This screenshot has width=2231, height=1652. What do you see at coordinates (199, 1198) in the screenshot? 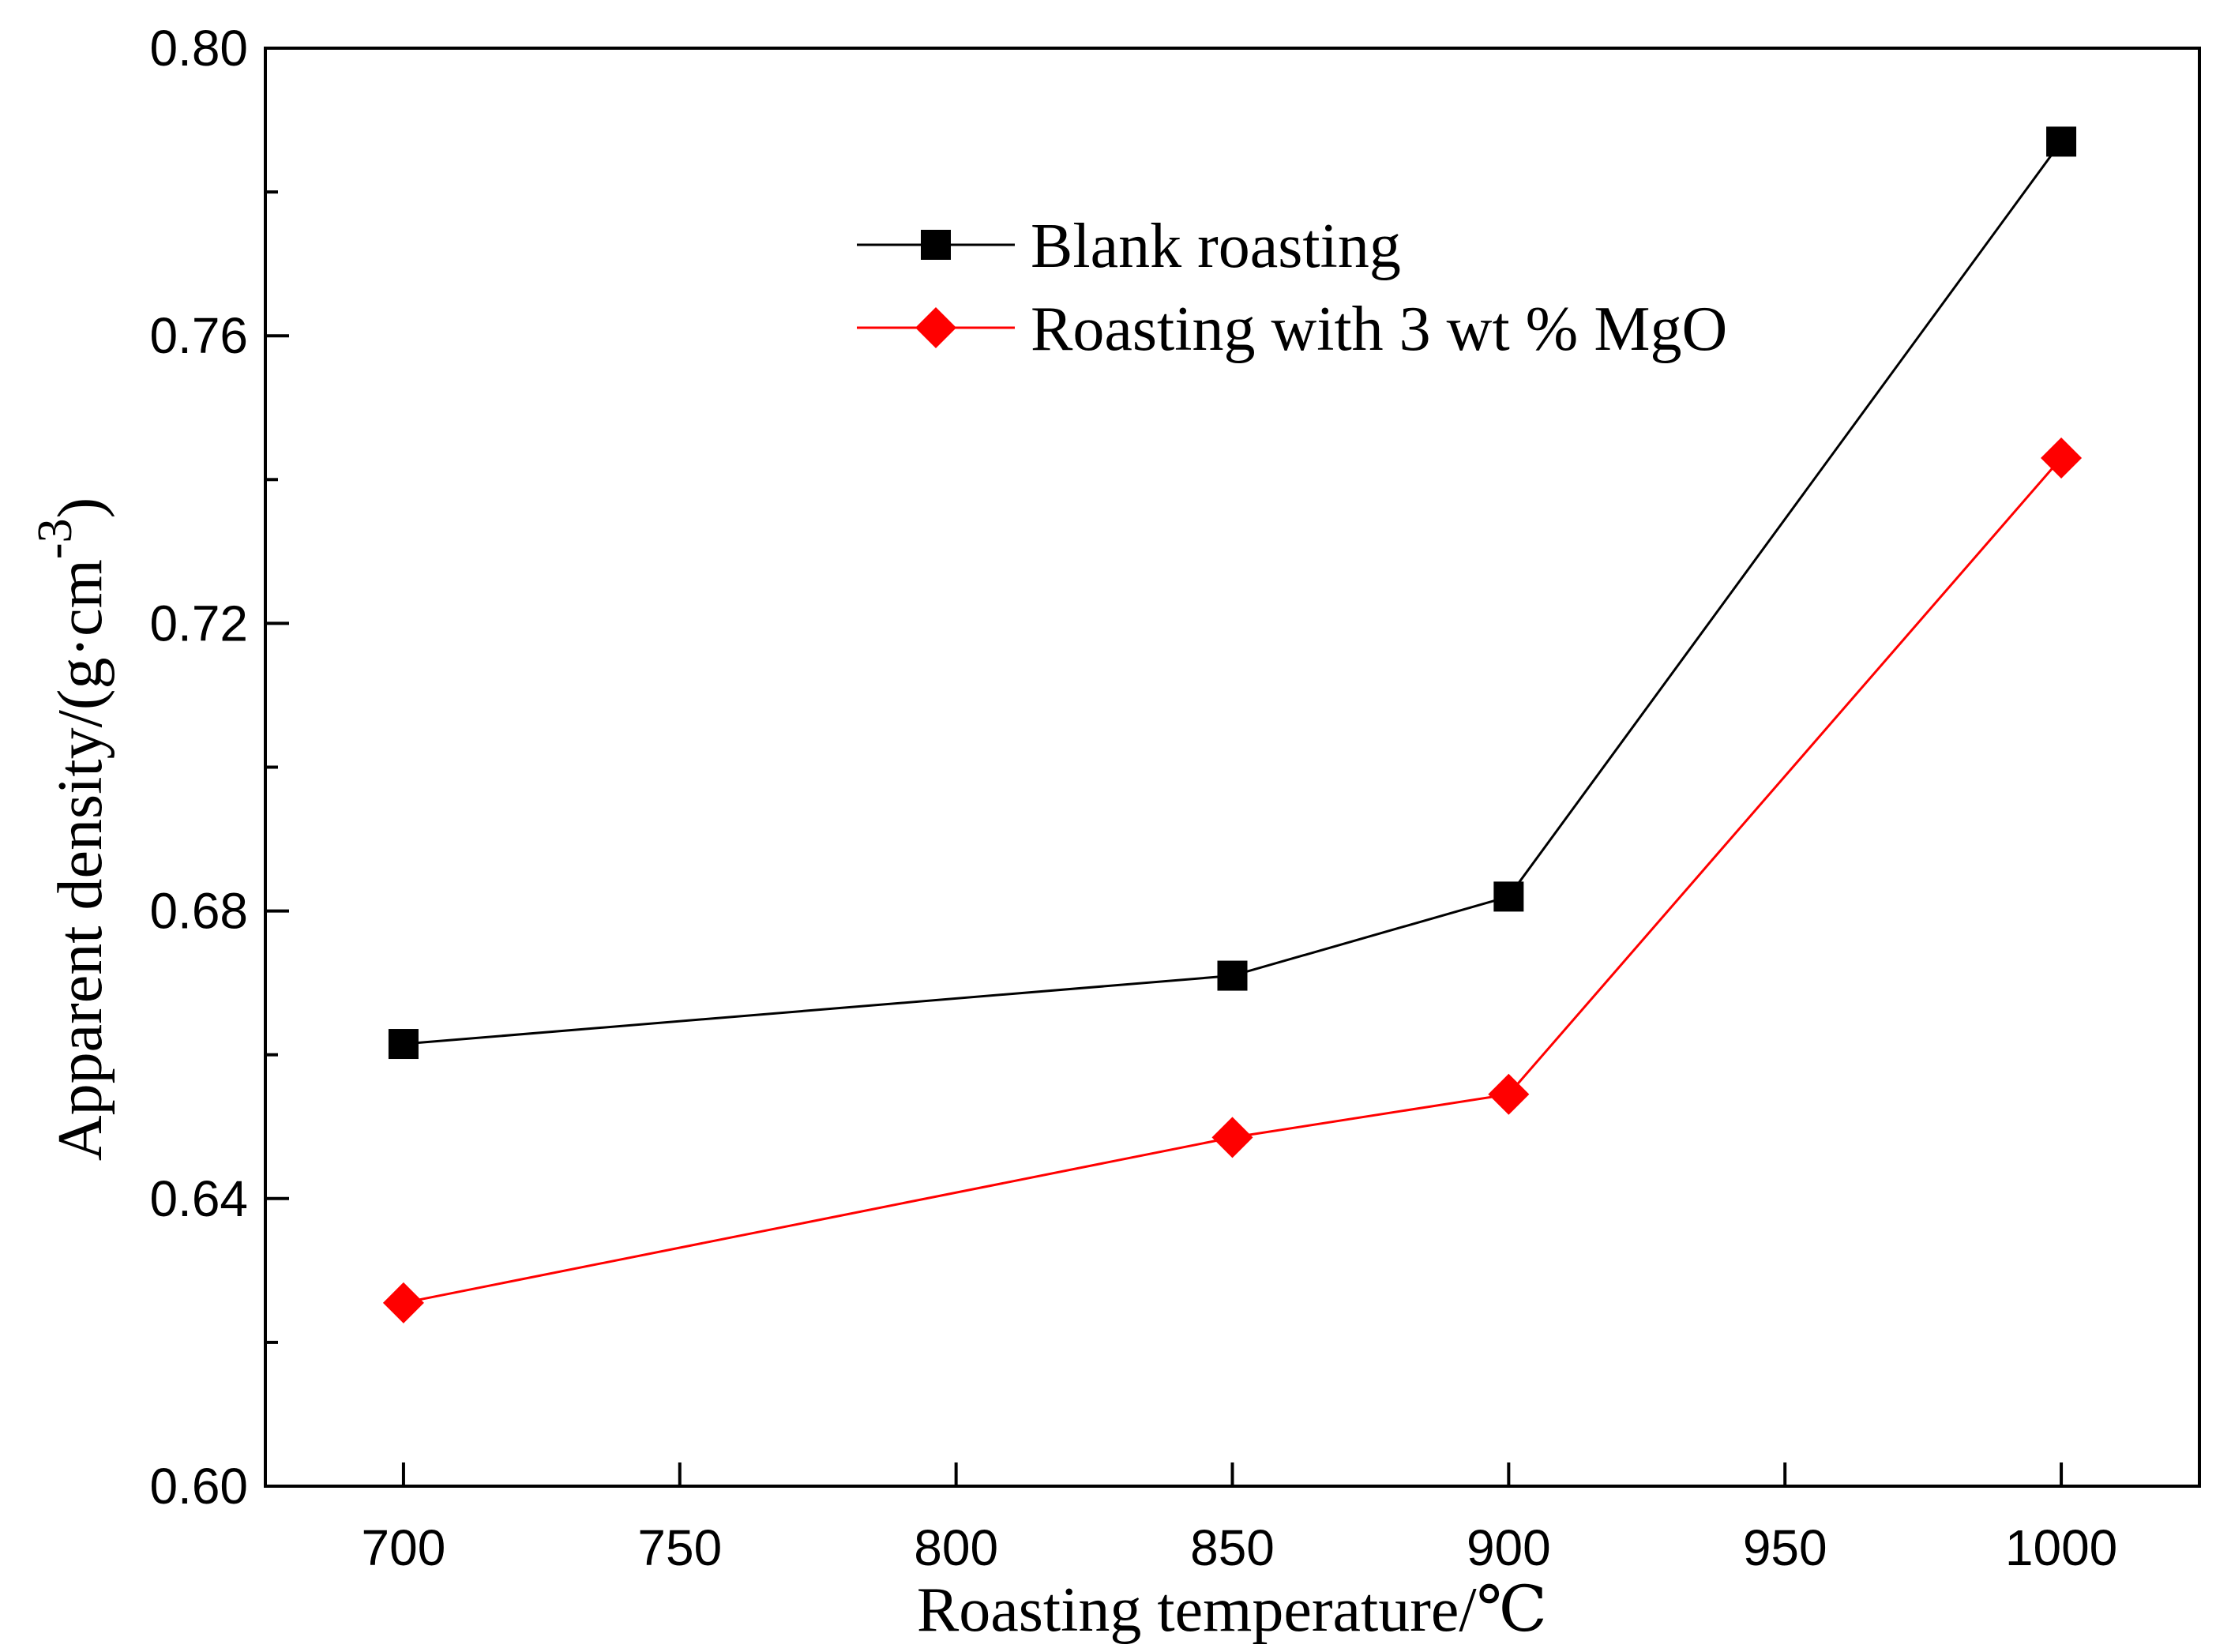
I see `y-tick-label: 0.64` at bounding box center [199, 1198].